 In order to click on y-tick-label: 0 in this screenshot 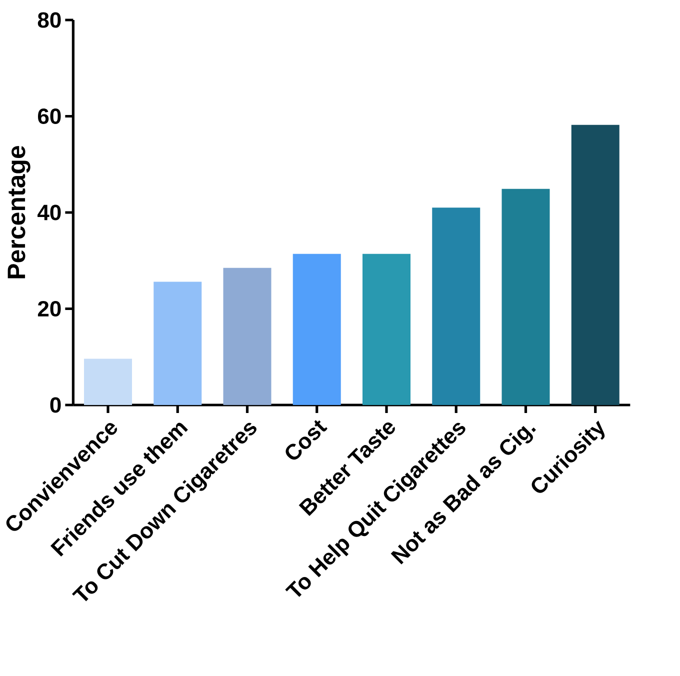, I will do `click(55, 405)`.